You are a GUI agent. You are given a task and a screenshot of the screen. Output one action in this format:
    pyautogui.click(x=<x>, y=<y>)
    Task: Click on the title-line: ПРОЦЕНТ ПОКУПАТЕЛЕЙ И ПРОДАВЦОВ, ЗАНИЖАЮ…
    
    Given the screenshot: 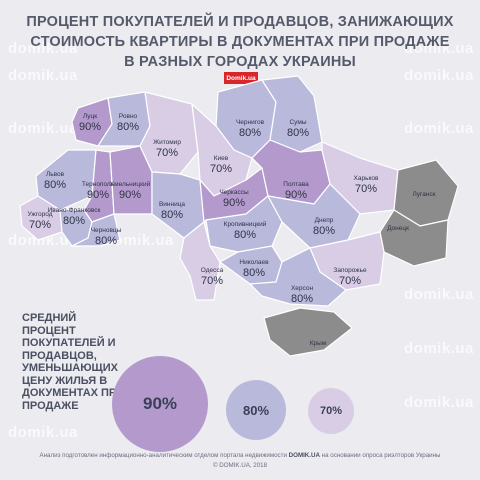 What is the action you would take?
    pyautogui.click(x=240, y=22)
    